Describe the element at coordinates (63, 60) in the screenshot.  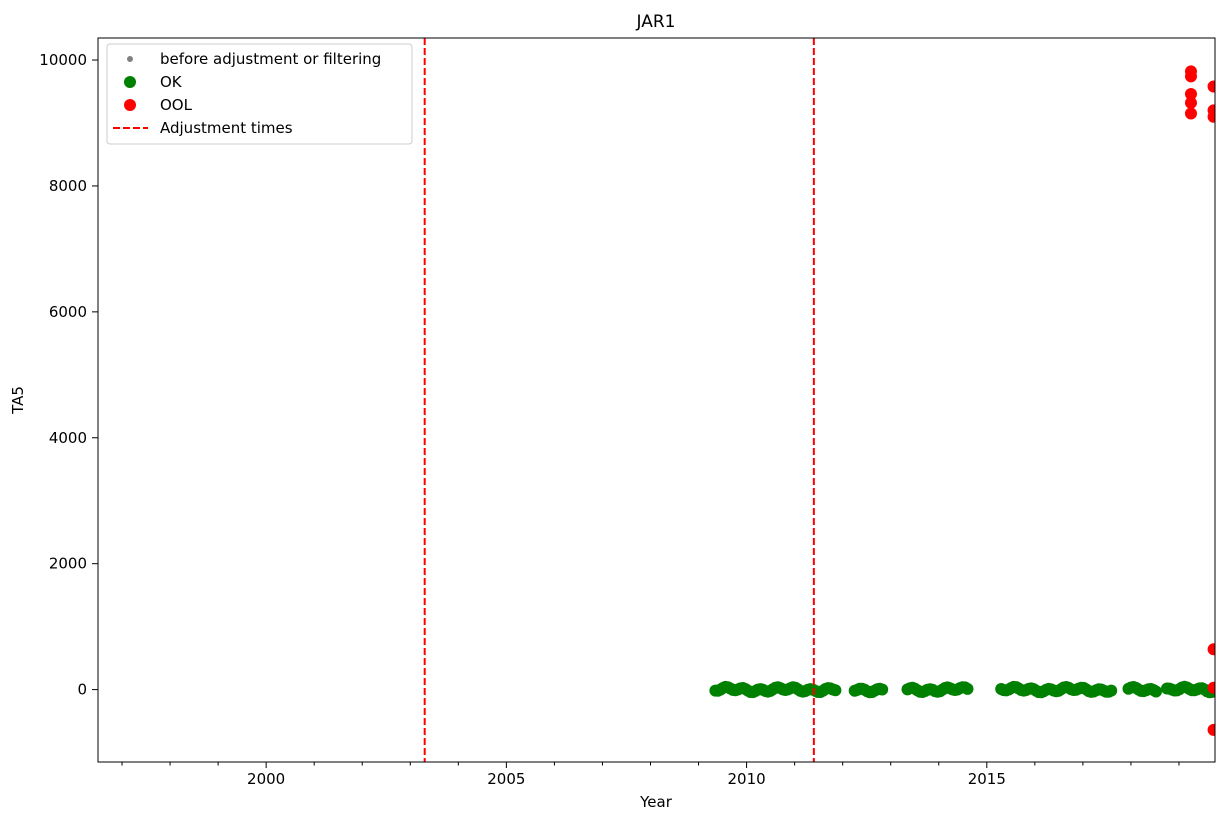
I see `y-tick-label: 10000` at that location.